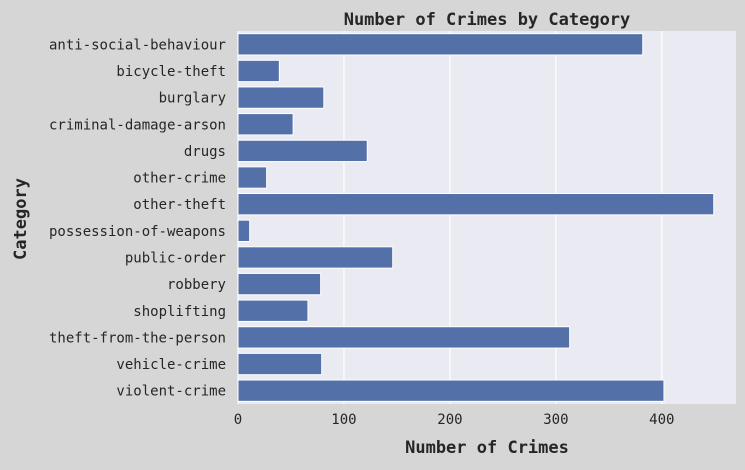  I want to click on x-tick-label: 0, so click(238, 420).